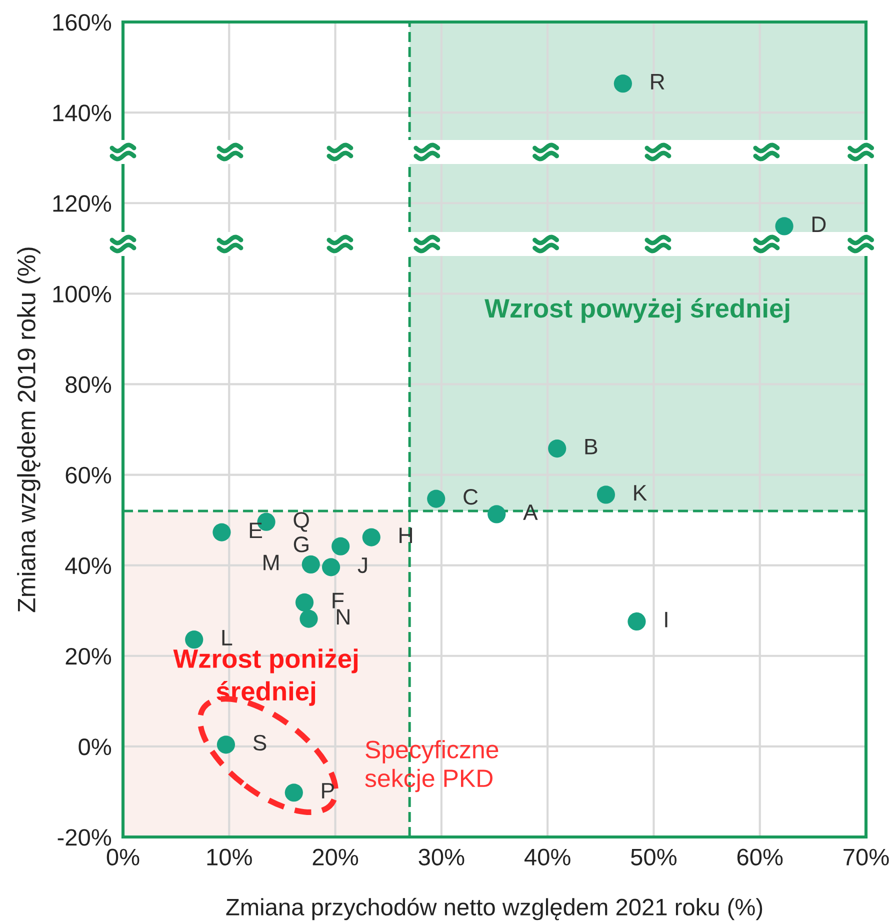 The width and height of the screenshot is (889, 924). I want to click on annotation: N, so click(343, 617).